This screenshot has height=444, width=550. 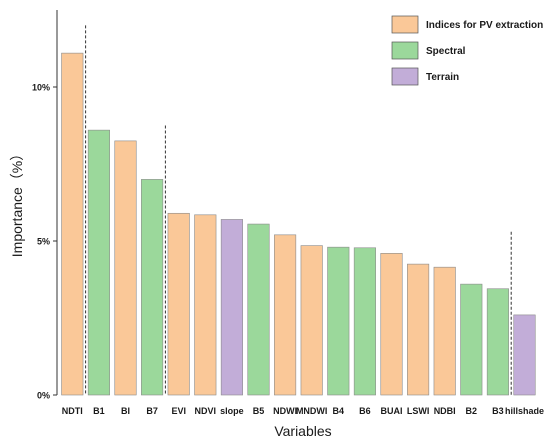 What do you see at coordinates (498, 411) in the screenshot?
I see `category-label: B3` at bounding box center [498, 411].